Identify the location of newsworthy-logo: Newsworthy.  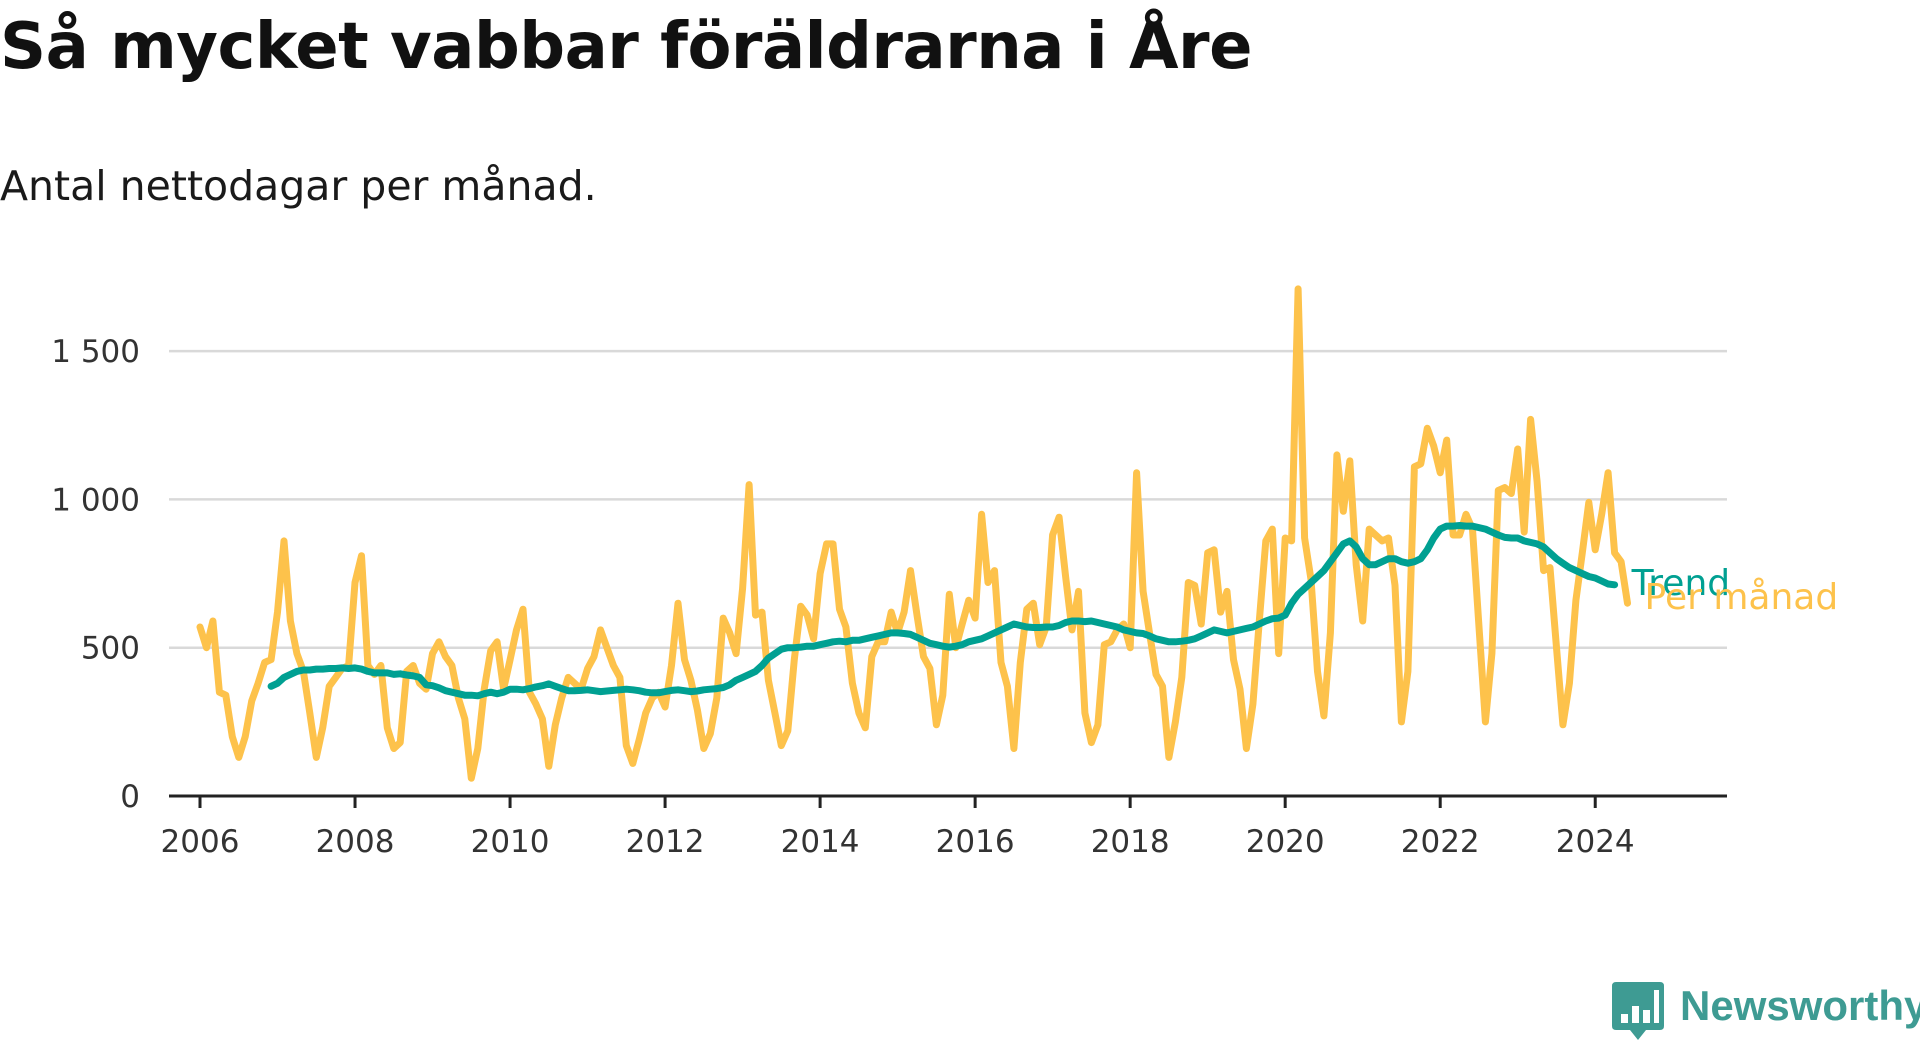
(1766, 1012).